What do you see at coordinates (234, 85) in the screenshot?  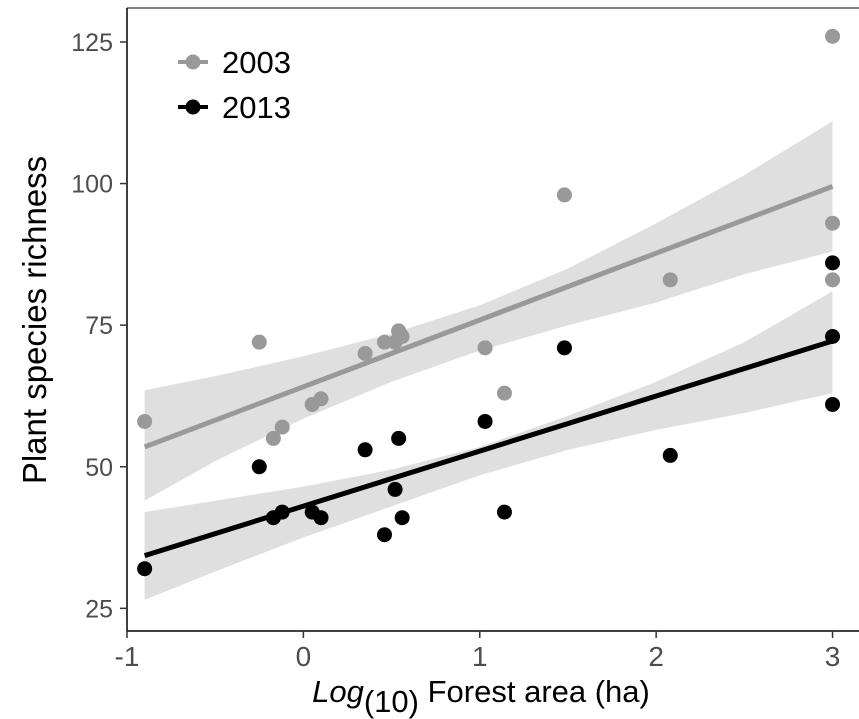 I see `legend: 2003 2013` at bounding box center [234, 85].